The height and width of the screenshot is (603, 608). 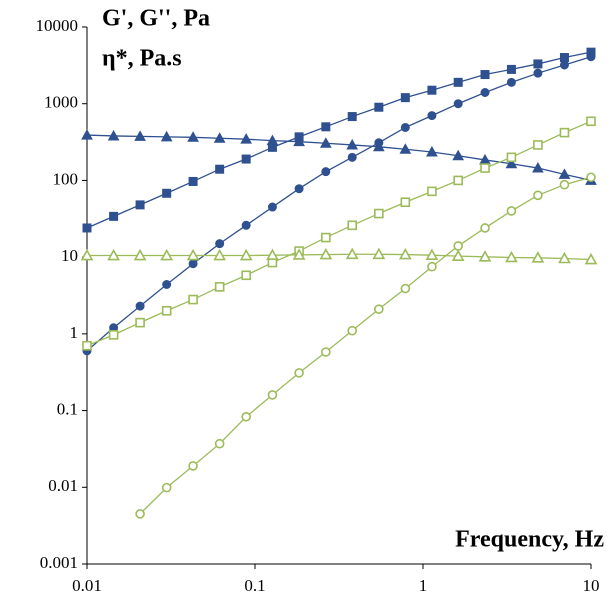 What do you see at coordinates (591, 585) in the screenshot?
I see `x-tick-label: 10` at bounding box center [591, 585].